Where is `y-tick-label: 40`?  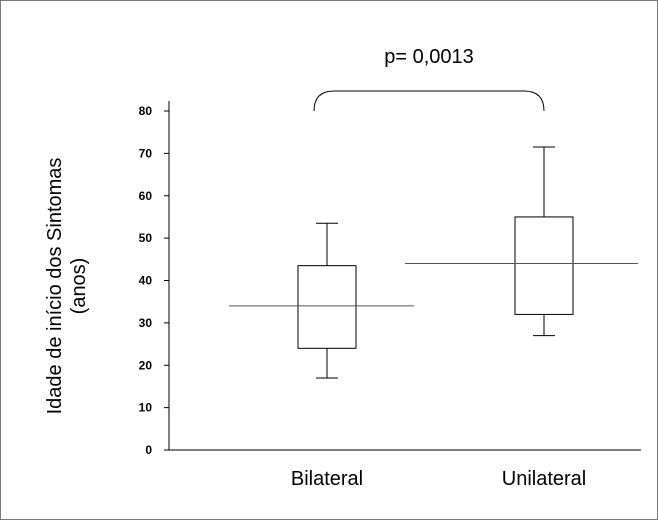
y-tick-label: 40 is located at coordinates (146, 281).